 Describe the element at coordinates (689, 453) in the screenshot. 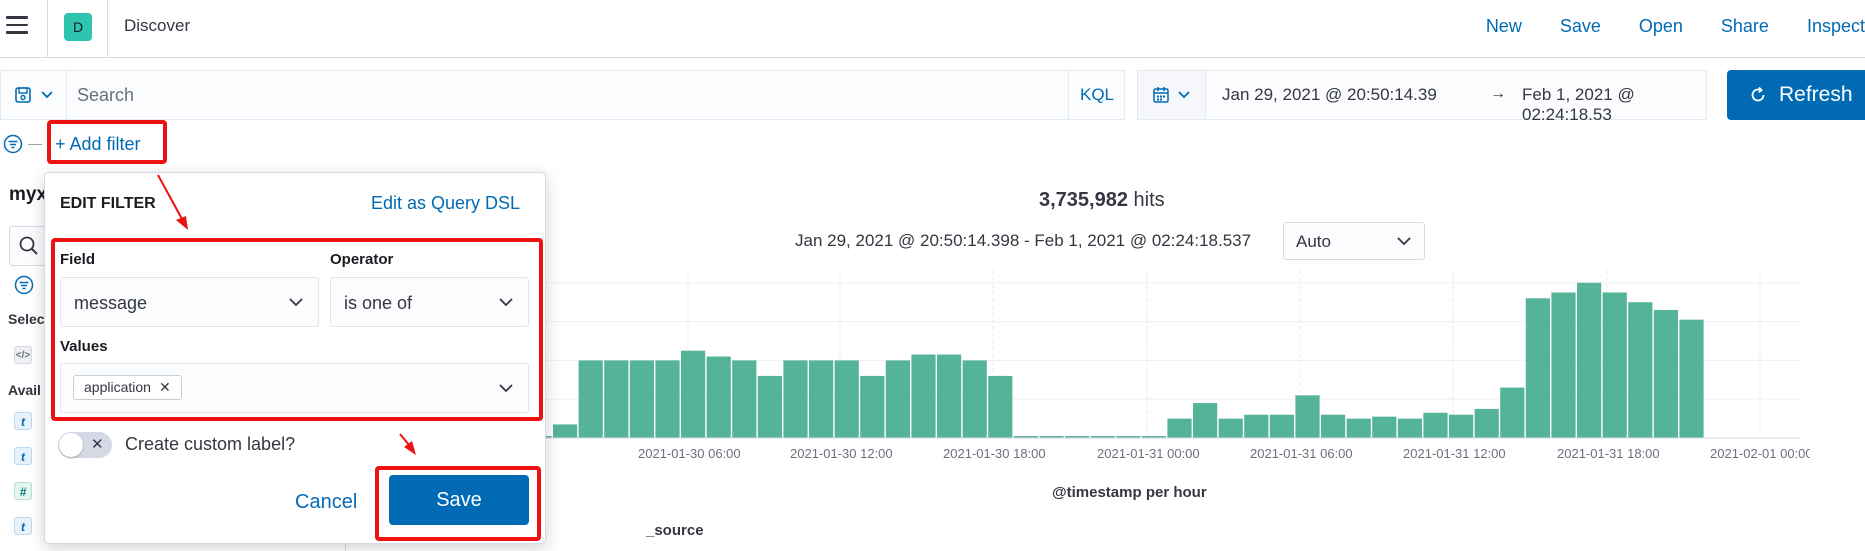

I see `x-tick-label: 2021-01-30 06:00` at that location.